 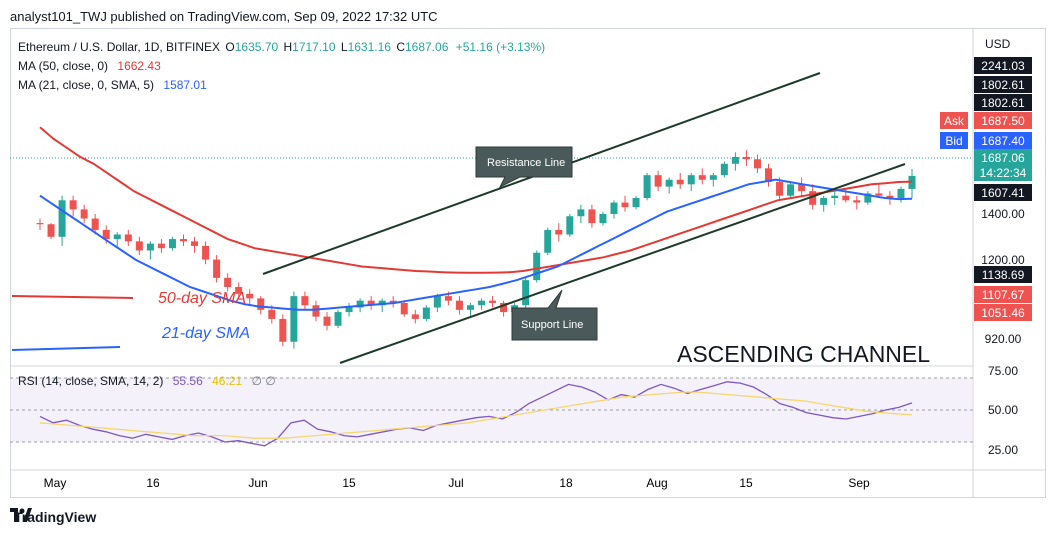 What do you see at coordinates (1003, 165) in the screenshot?
I see `last-tag-bg` at bounding box center [1003, 165].